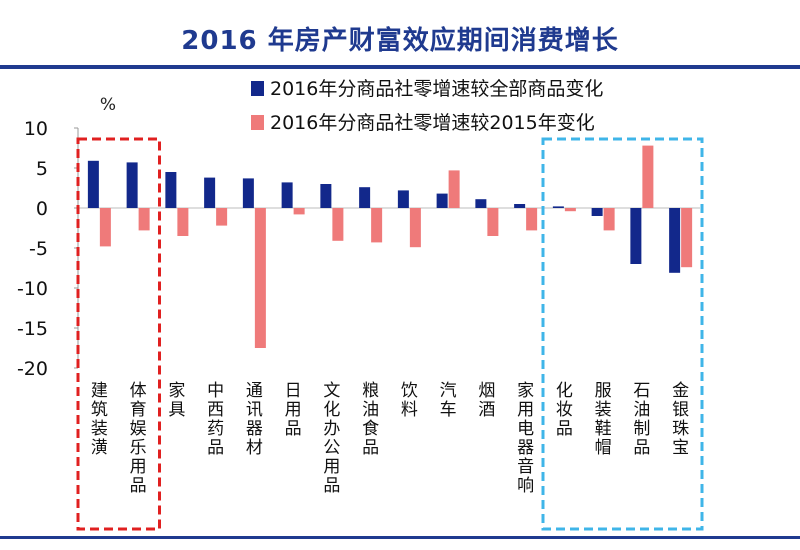 Image resolution: width=800 pixels, height=550 pixels. What do you see at coordinates (400, 537) in the screenshot?
I see `bottom-rule` at bounding box center [400, 537].